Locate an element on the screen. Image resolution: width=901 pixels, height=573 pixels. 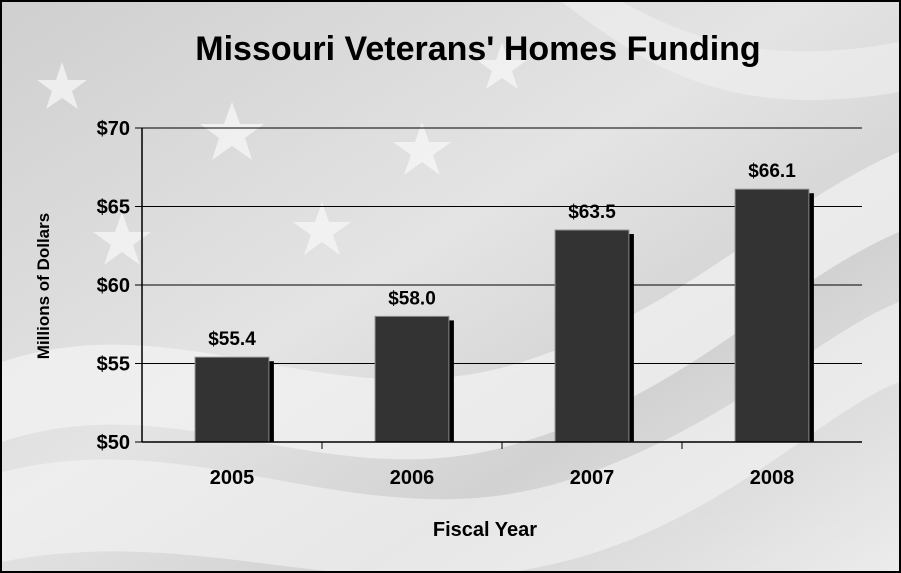
data-label: $58.0 is located at coordinates (412, 298).